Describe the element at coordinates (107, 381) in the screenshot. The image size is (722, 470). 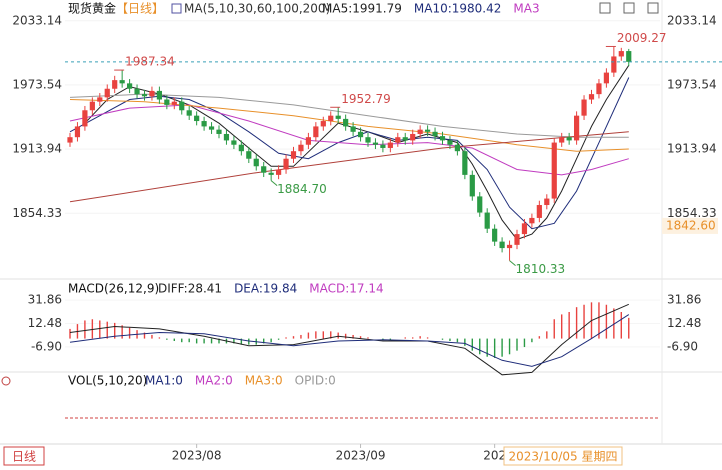
I see `volume-title: VOL(5,10,20)` at that location.